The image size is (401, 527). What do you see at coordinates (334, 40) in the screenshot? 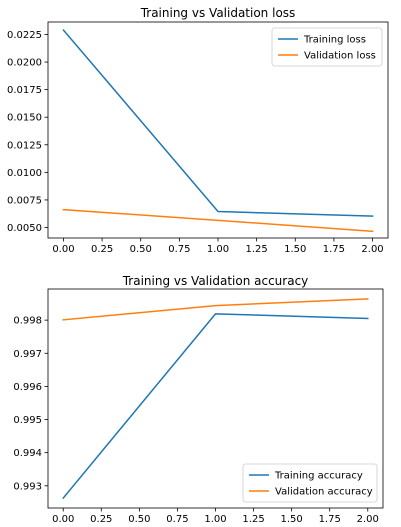
I see `legend-entry: Training loss` at bounding box center [334, 40].